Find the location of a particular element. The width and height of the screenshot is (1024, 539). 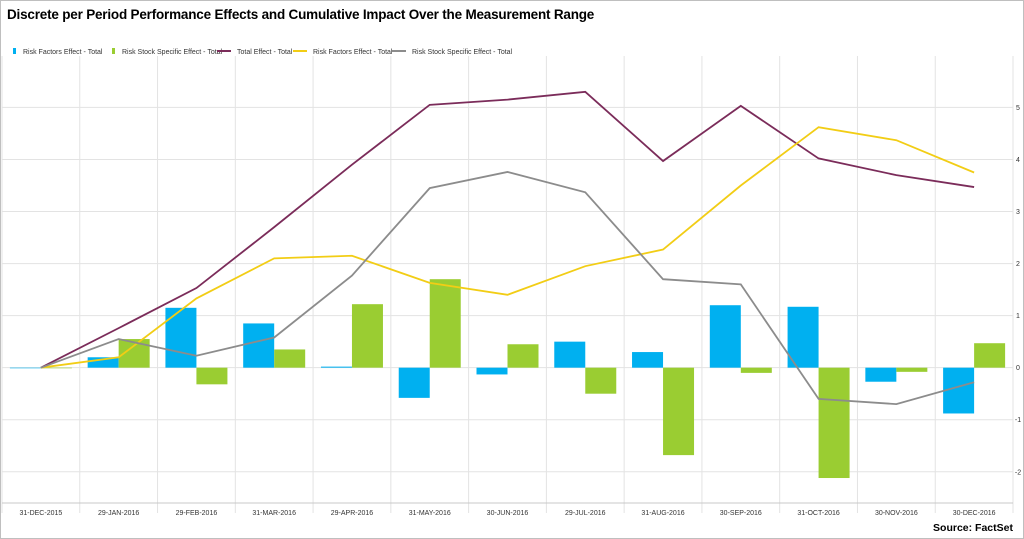

x-tick-label: 30-NOV-2016 is located at coordinates (896, 513).